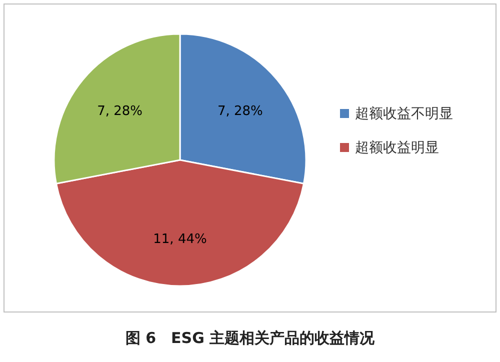  Describe the element at coordinates (250, 338) in the screenshot. I see `caption: 图 6 ESG 主题相关产品的收益情况` at that location.